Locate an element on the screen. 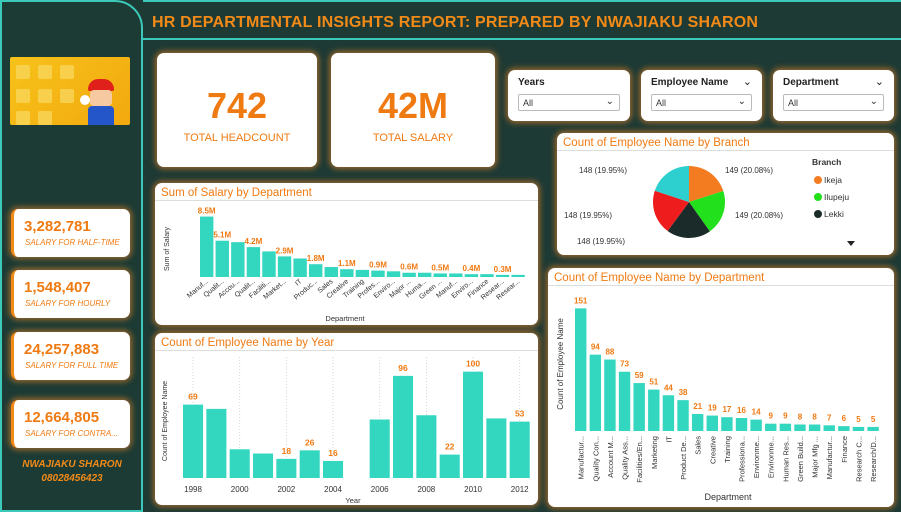 The image size is (901, 512). data-label: 69 is located at coordinates (193, 397).